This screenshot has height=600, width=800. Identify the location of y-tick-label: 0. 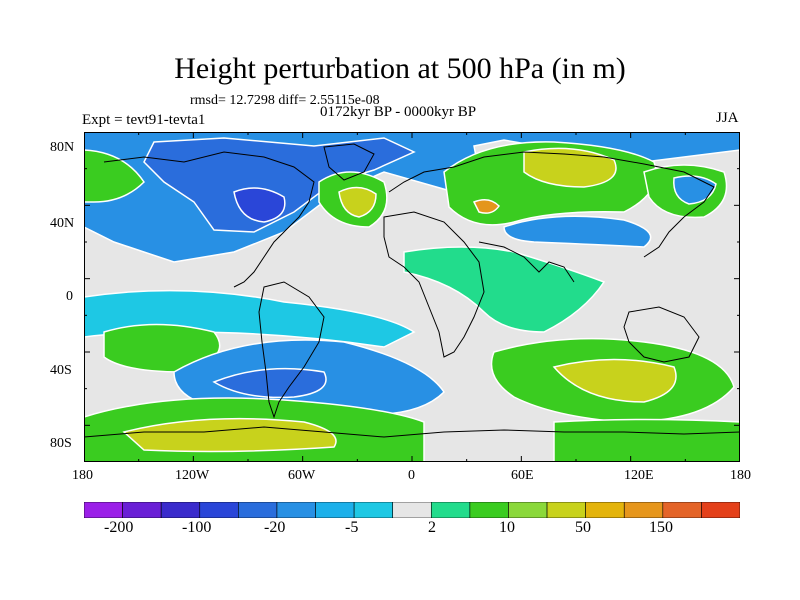
(69, 296).